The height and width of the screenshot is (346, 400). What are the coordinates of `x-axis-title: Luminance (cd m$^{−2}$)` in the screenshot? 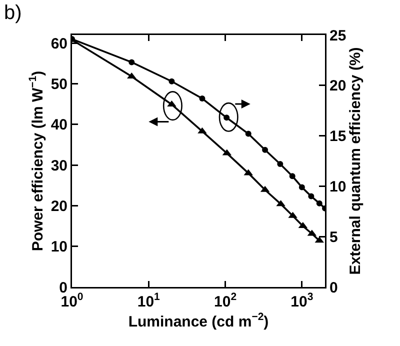 It's located at (198, 320).